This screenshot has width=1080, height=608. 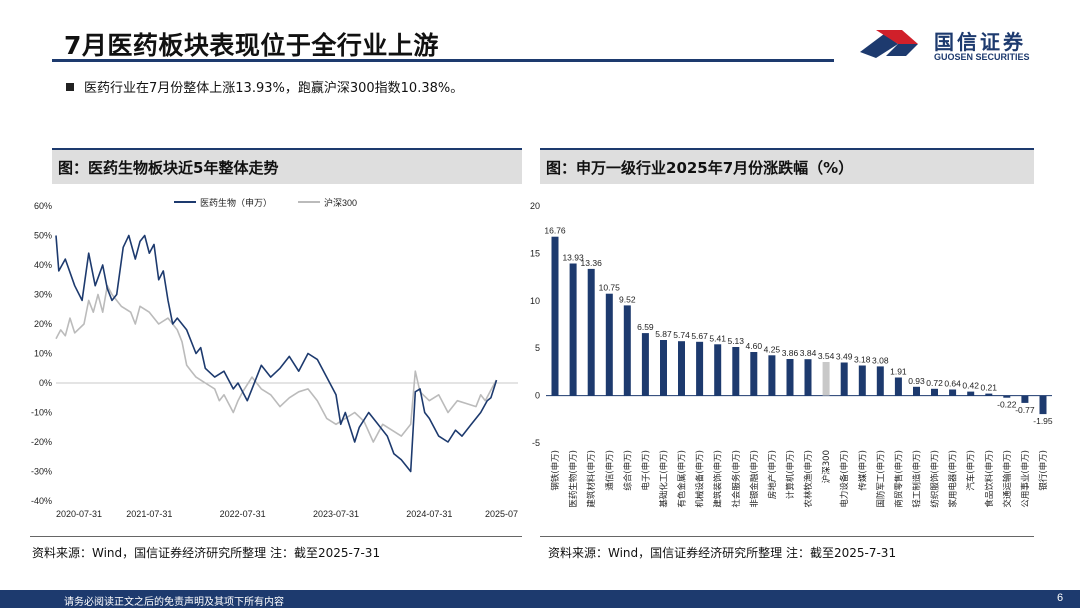 What do you see at coordinates (174, 602) in the screenshot?
I see `footer-disclaimer: 请务必阅读正文之后的免责声明及其项下所有内容` at bounding box center [174, 602].